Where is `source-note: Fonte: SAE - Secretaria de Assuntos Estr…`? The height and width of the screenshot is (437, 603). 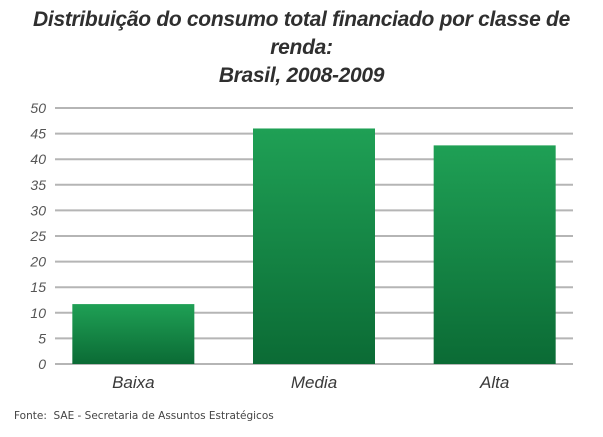 source-note: Fonte: SAE - Secretaria de Assuntos Estr… is located at coordinates (144, 416).